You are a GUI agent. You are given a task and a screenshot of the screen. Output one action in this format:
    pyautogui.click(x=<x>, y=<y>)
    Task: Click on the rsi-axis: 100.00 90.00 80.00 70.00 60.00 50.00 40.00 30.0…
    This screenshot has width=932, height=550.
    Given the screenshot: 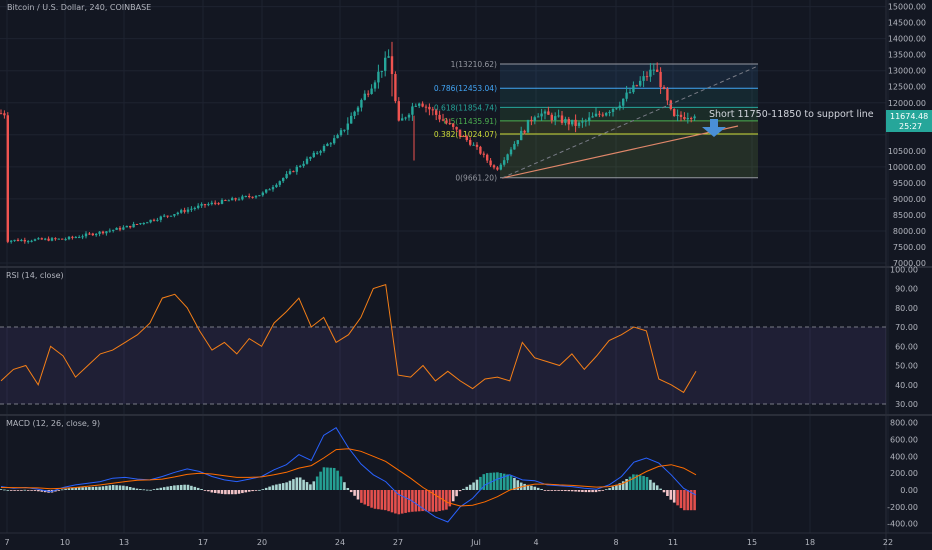 What is the action you would take?
    pyautogui.click(x=904, y=337)
    